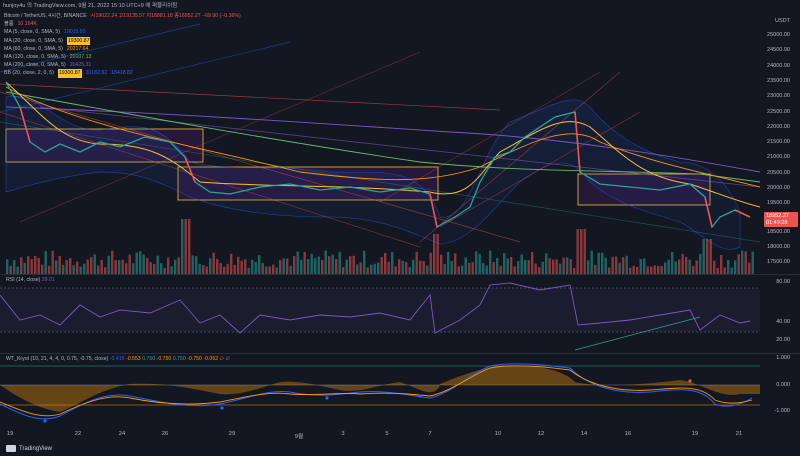  I want to click on time-tick: 3, so click(343, 434).